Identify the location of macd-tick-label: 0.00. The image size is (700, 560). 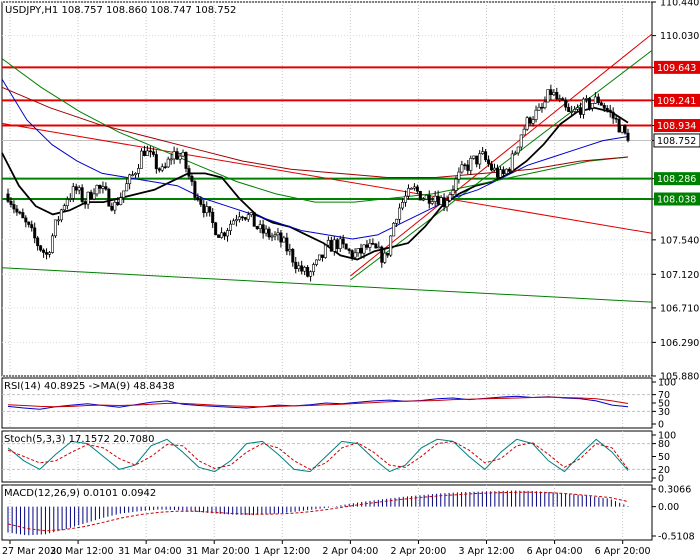
(668, 507).